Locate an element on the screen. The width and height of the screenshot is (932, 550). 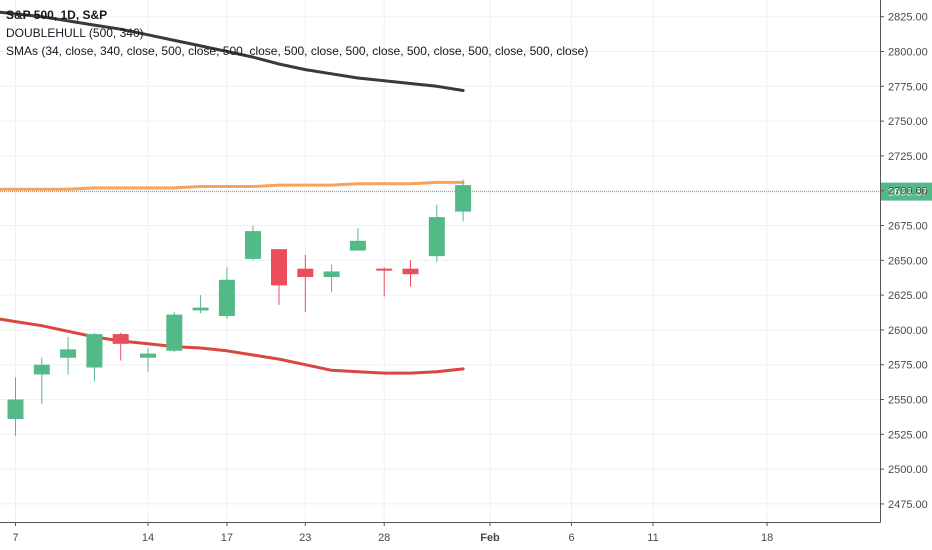
x-tick-label: 14 is located at coordinates (148, 538).